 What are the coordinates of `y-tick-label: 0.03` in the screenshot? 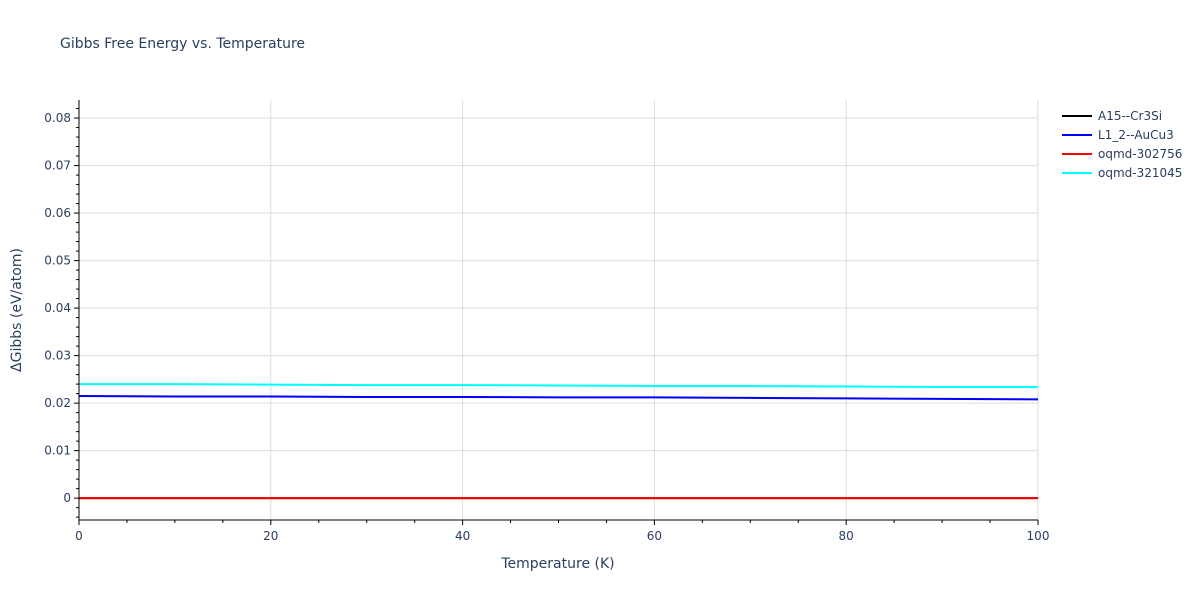 It's located at (57, 356).